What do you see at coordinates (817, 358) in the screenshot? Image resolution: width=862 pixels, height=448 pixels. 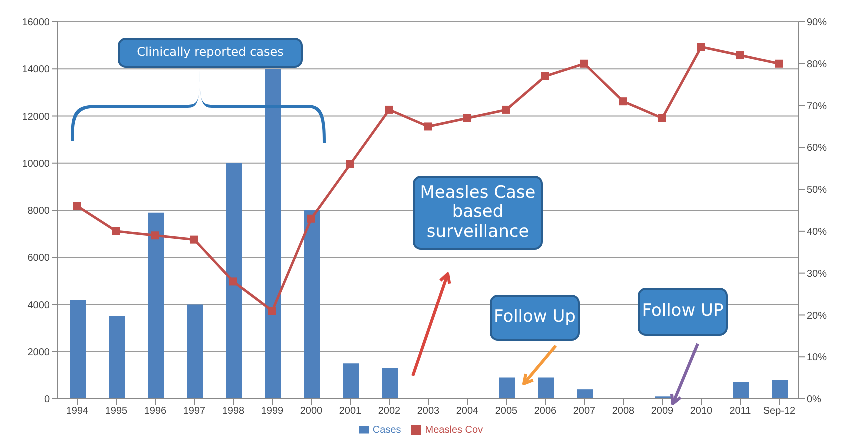 I see `y2-tick-label: 10%` at bounding box center [817, 358].